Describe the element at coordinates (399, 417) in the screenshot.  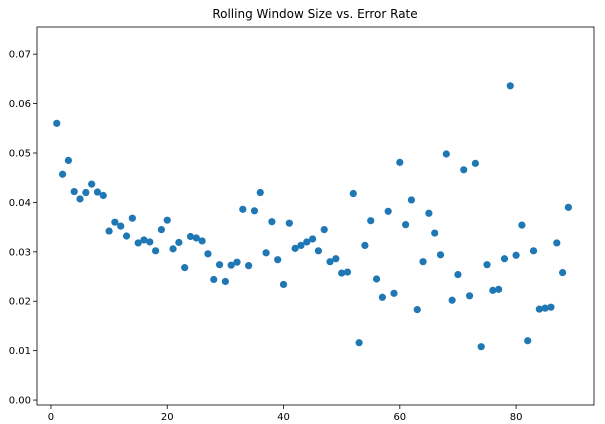
I see `x-tick-label: 60` at that location.